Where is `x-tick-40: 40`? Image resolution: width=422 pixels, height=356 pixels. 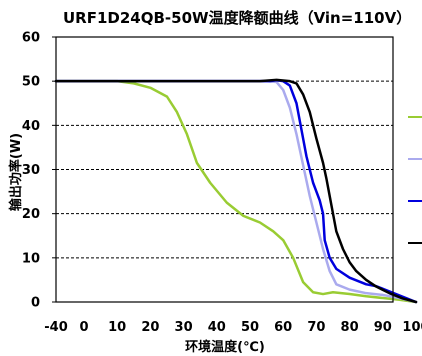
x-tick-40: 40 is located at coordinates (217, 327).